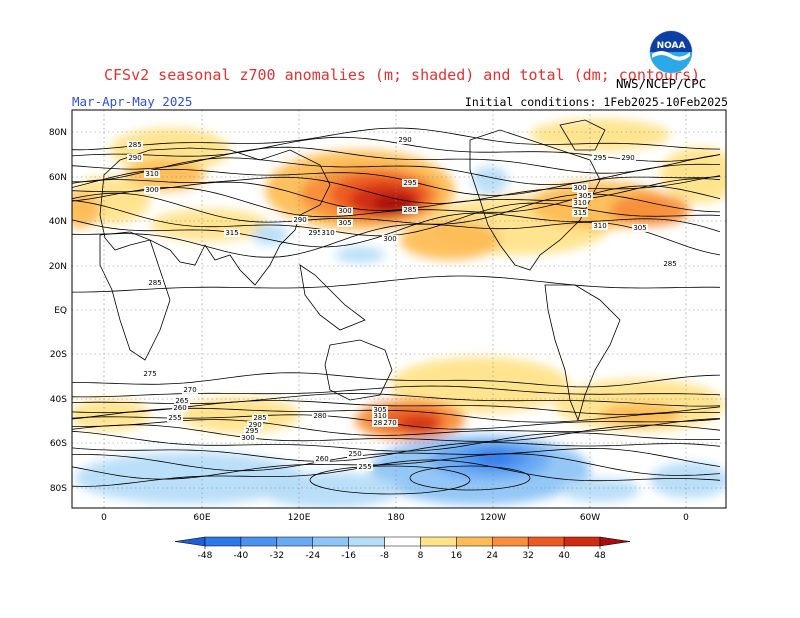  What do you see at coordinates (58, 178) in the screenshot?
I see `lat-label: 60N` at bounding box center [58, 178].